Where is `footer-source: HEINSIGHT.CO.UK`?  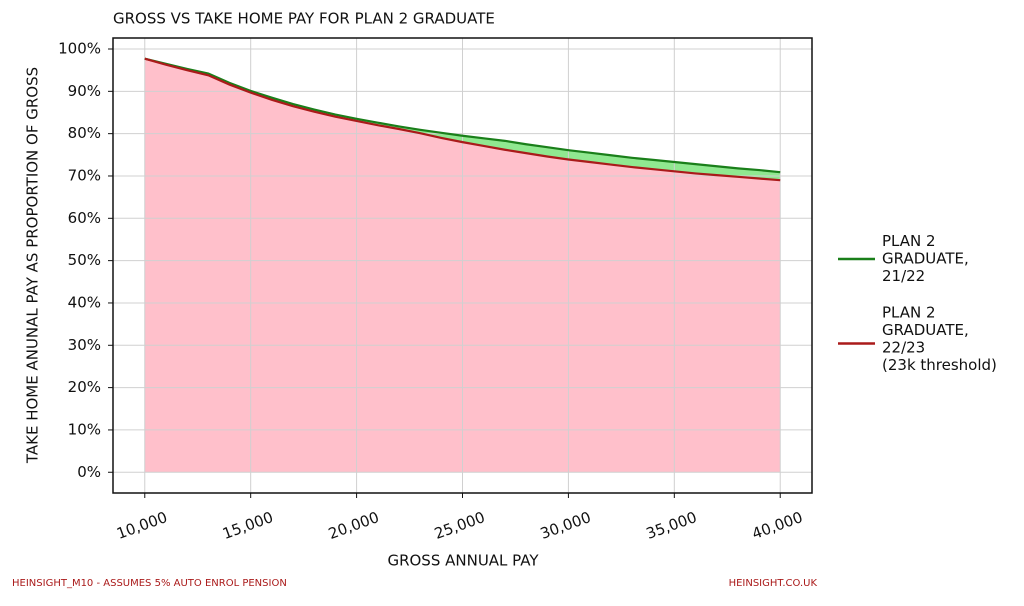 footer-source: HEINSIGHT.CO.UK is located at coordinates (773, 583).